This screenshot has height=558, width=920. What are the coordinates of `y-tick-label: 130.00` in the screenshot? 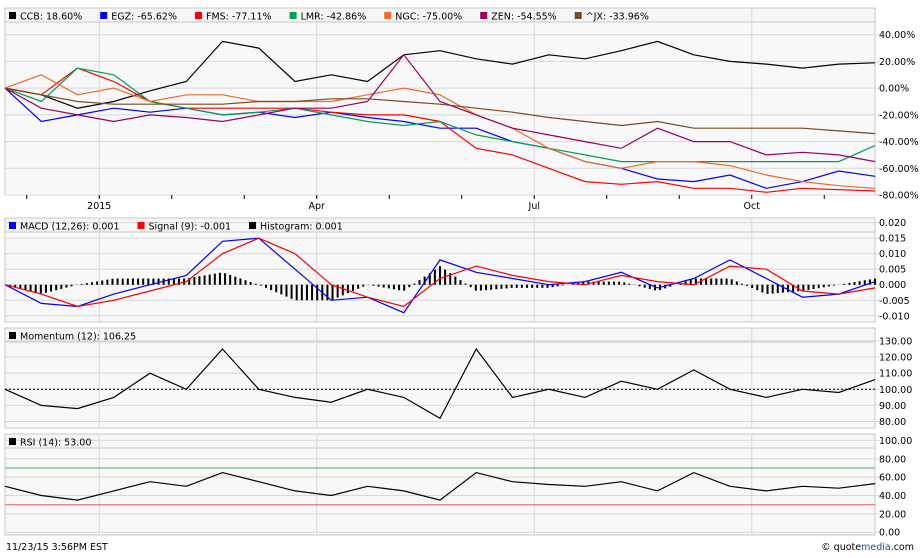 It's located at (895, 341).